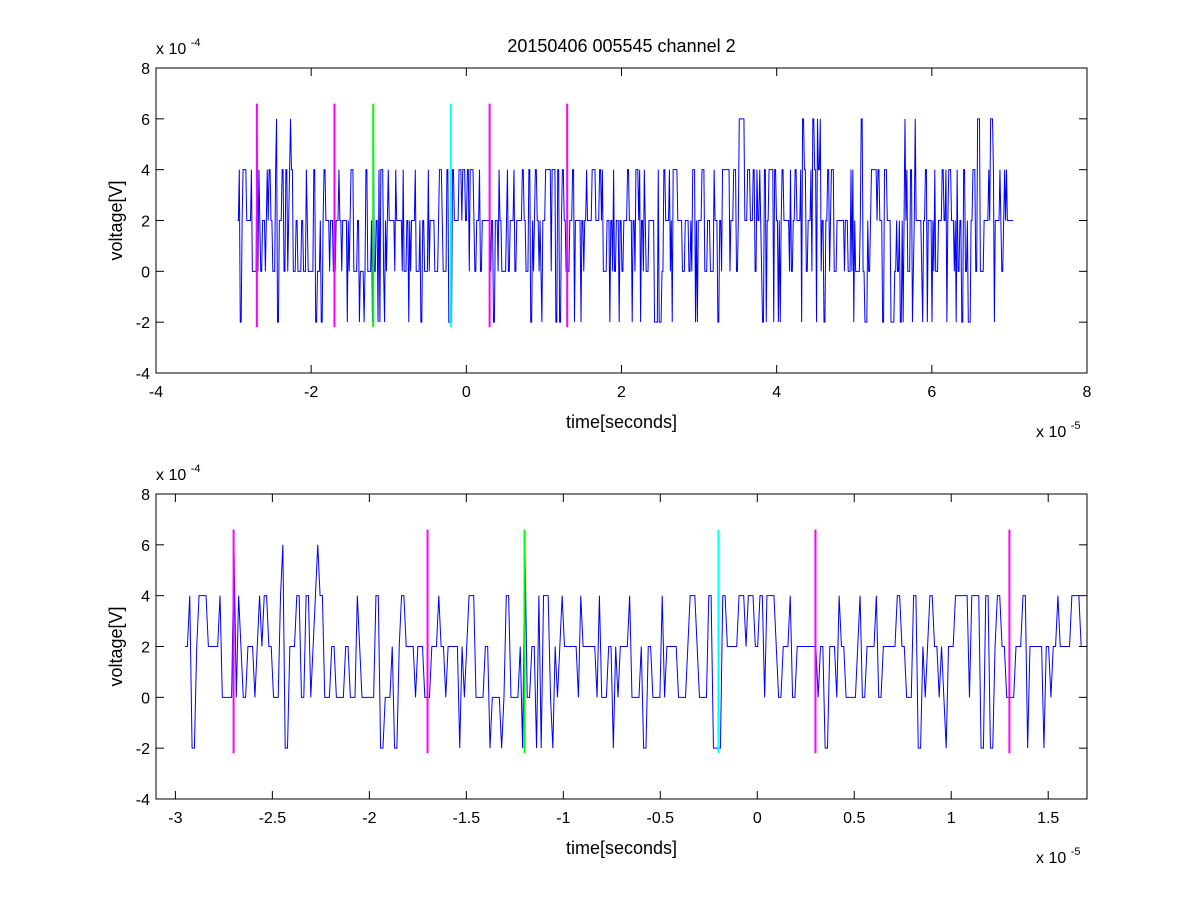 The width and height of the screenshot is (1200, 900). I want to click on x-tick-label: 1, so click(951, 818).